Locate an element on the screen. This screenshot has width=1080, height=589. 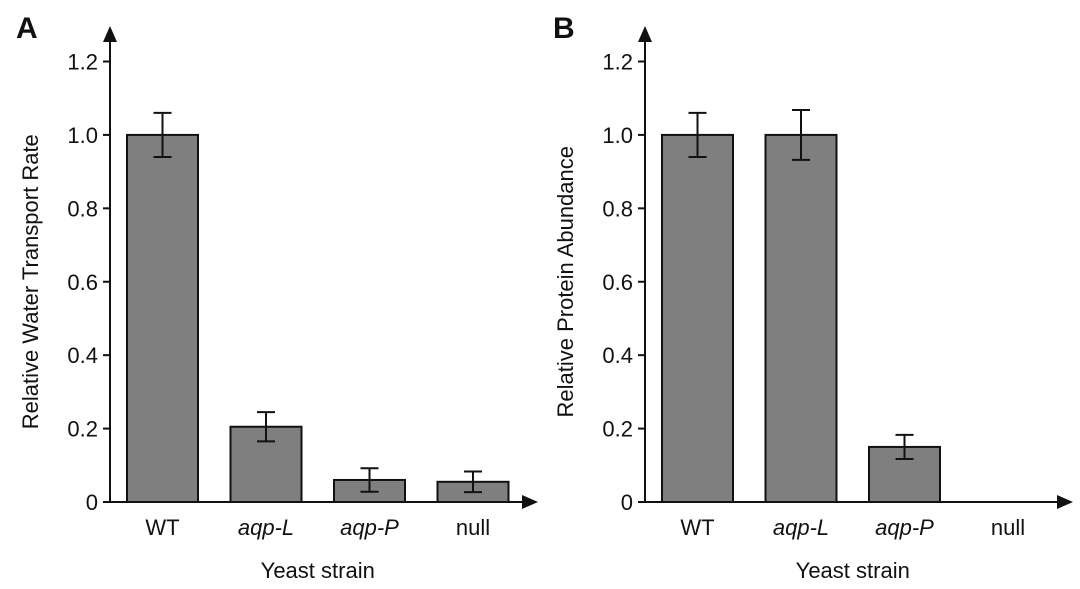
panel-letter: B is located at coordinates (564, 28).